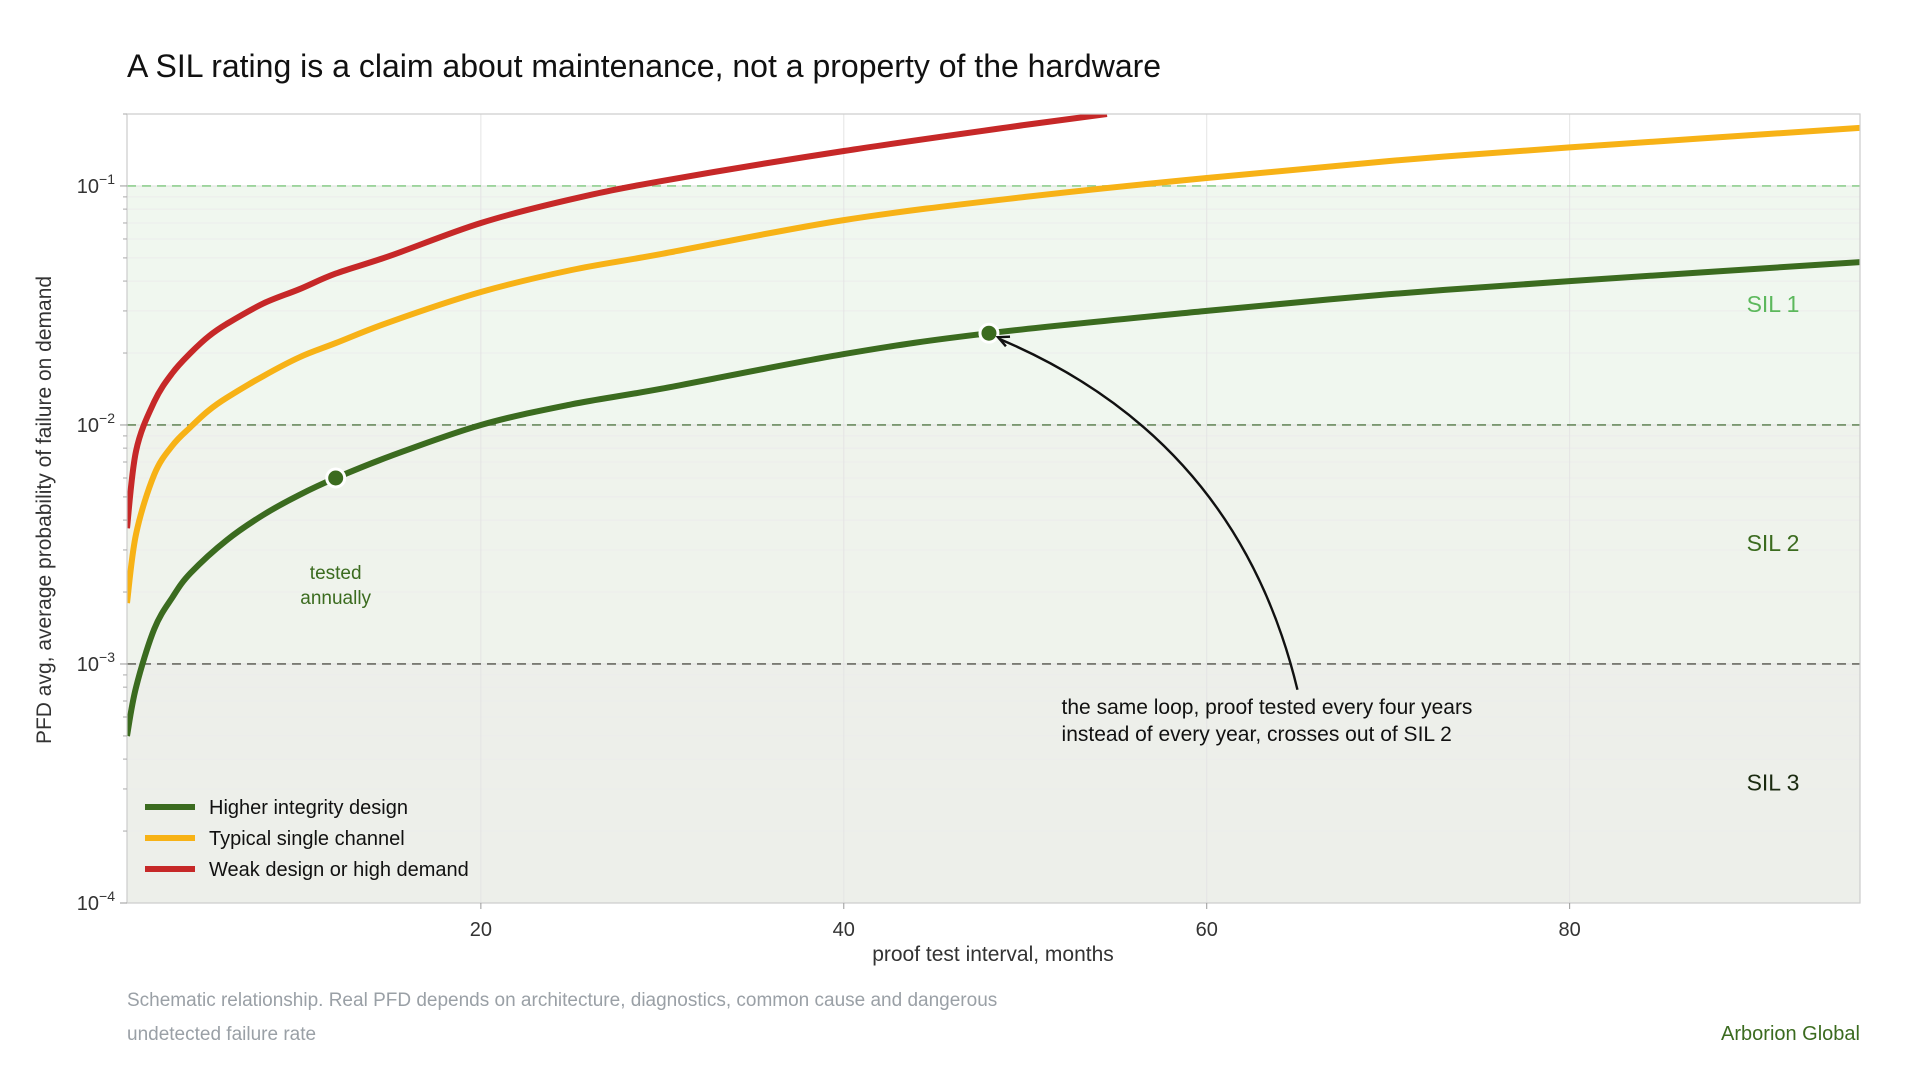  What do you see at coordinates (96, 662) in the screenshot?
I see `y-tick-label: 10⁻³` at bounding box center [96, 662].